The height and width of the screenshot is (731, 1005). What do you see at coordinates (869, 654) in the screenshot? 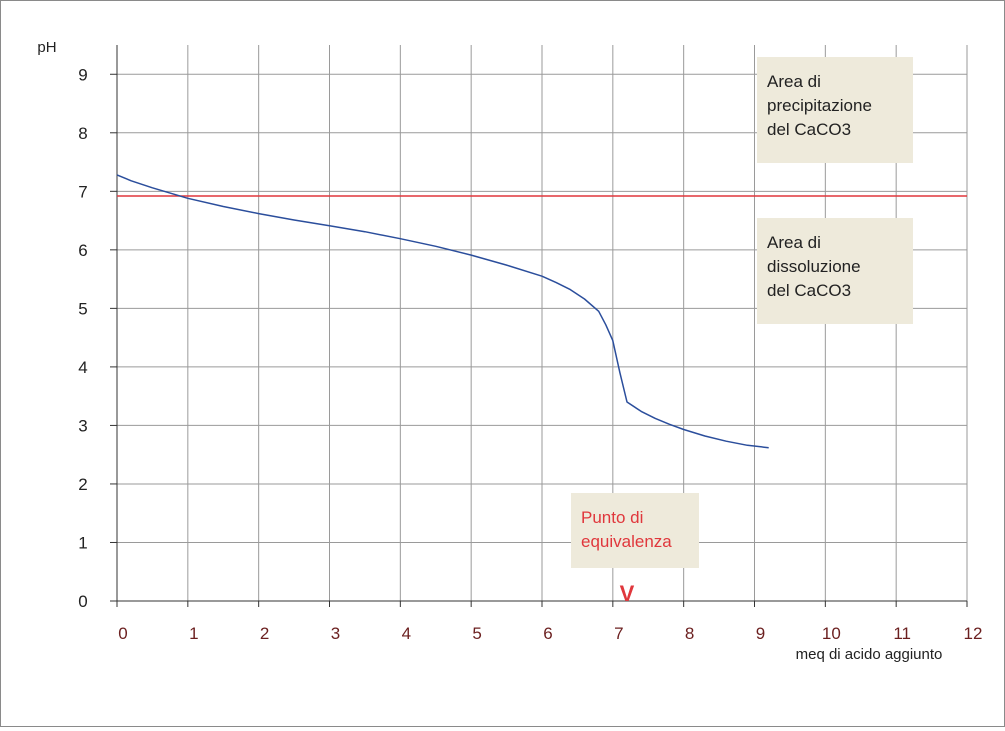
I see `x-axis-title: meq di acido aggiunto` at bounding box center [869, 654].